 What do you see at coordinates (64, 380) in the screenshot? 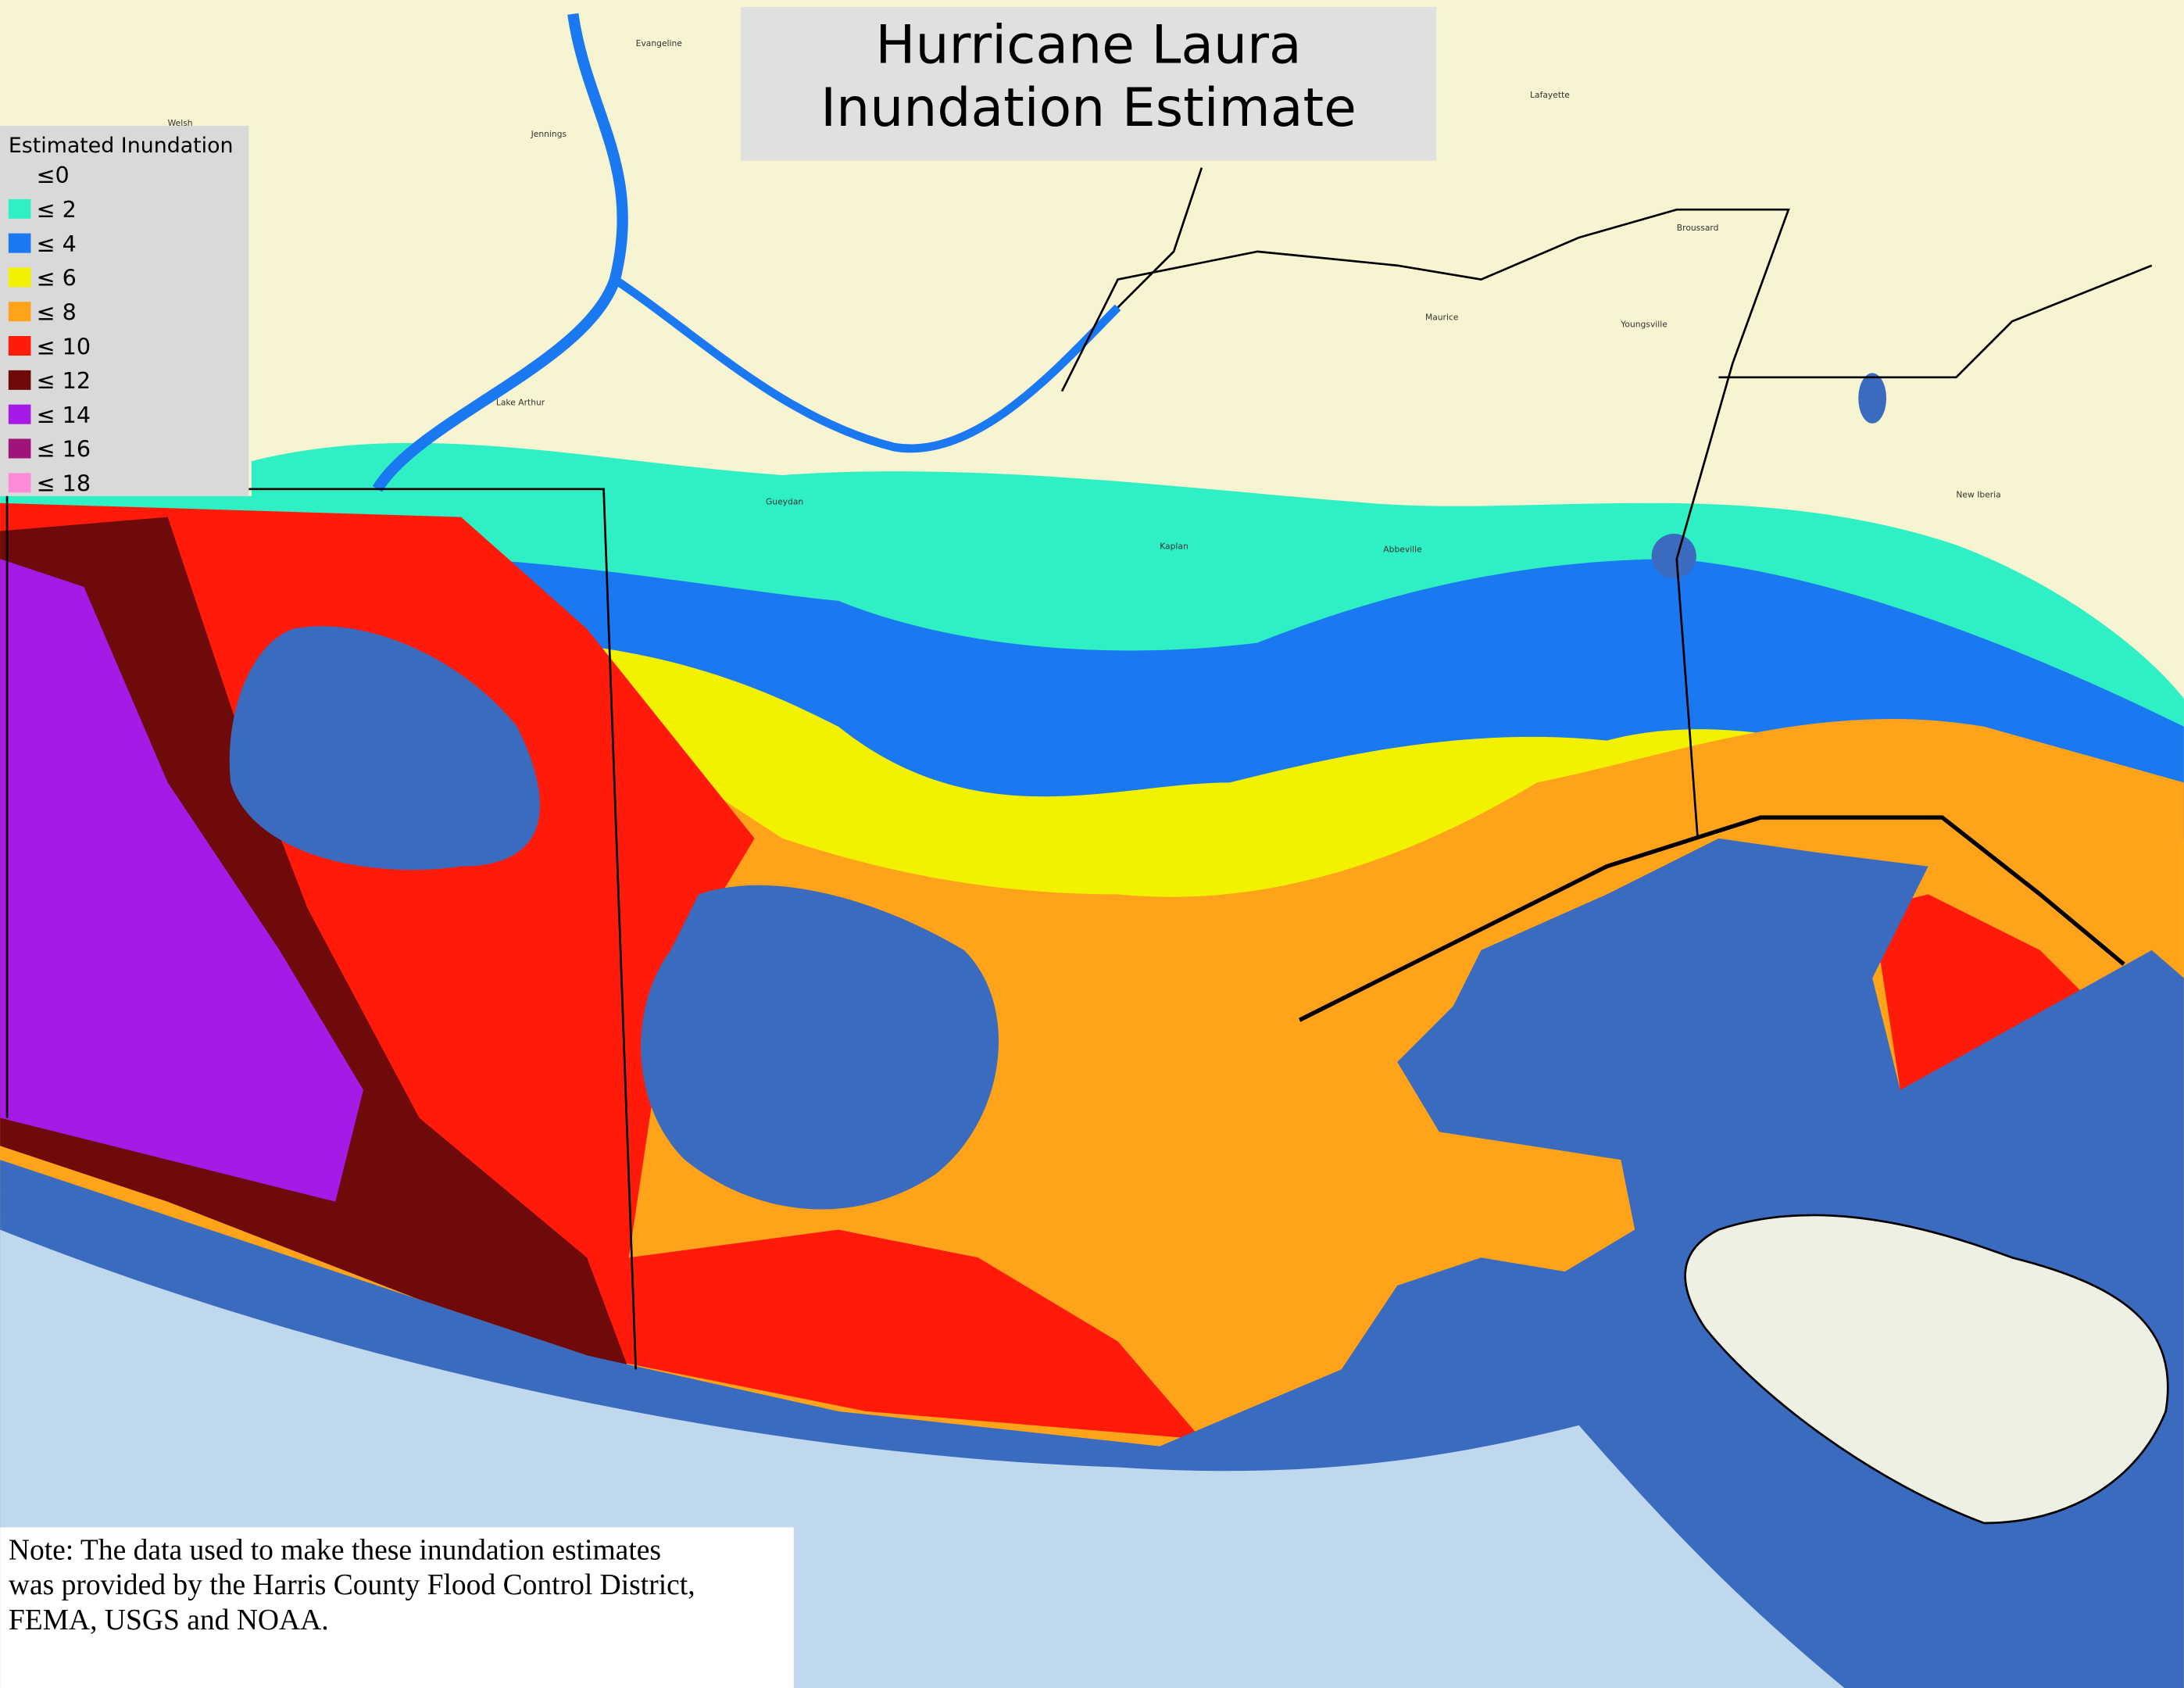
I see `legend-label: ≤ 12` at bounding box center [64, 380].